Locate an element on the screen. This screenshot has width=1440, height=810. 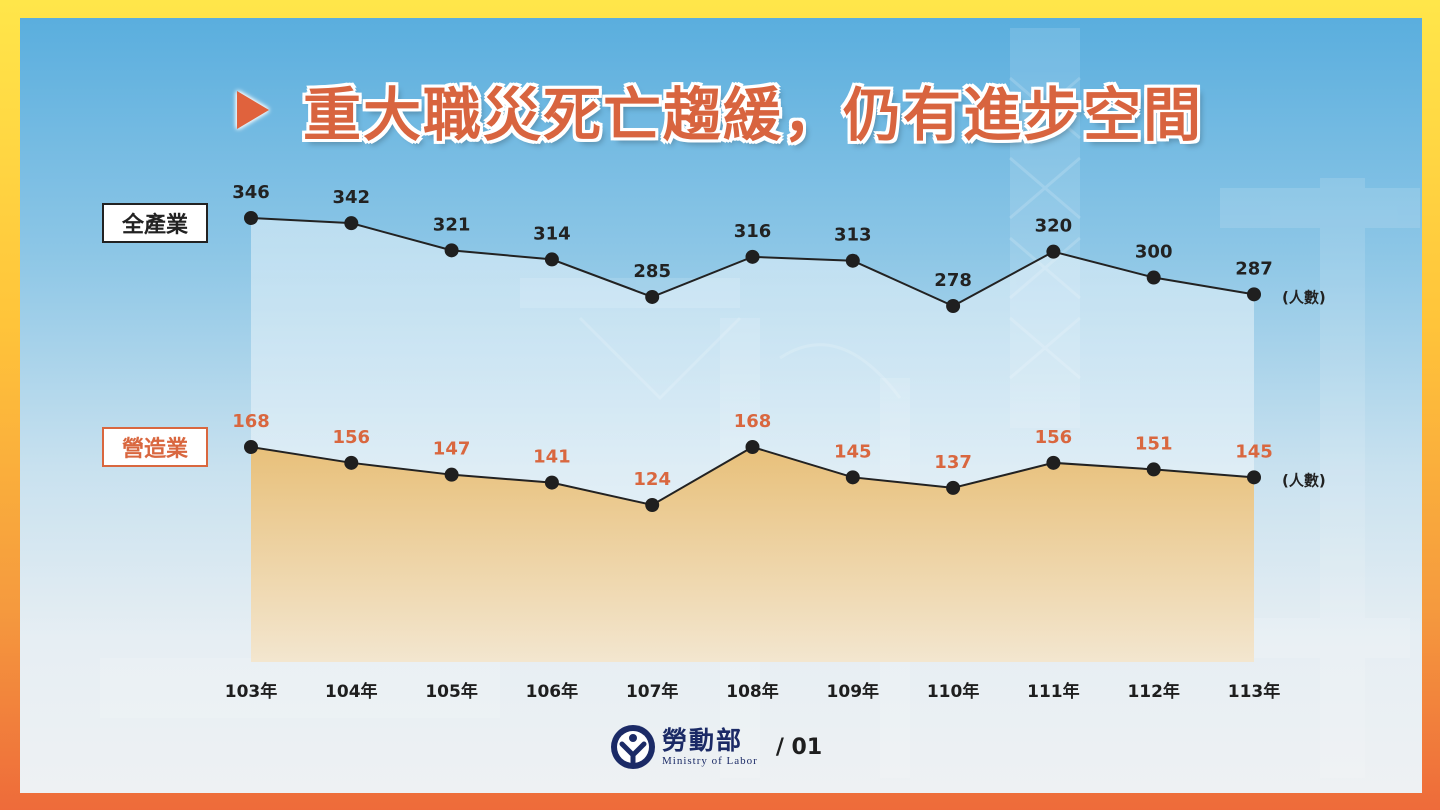
footer: 勞動部 Ministry of Labor / 01 is located at coordinates (716, 747).